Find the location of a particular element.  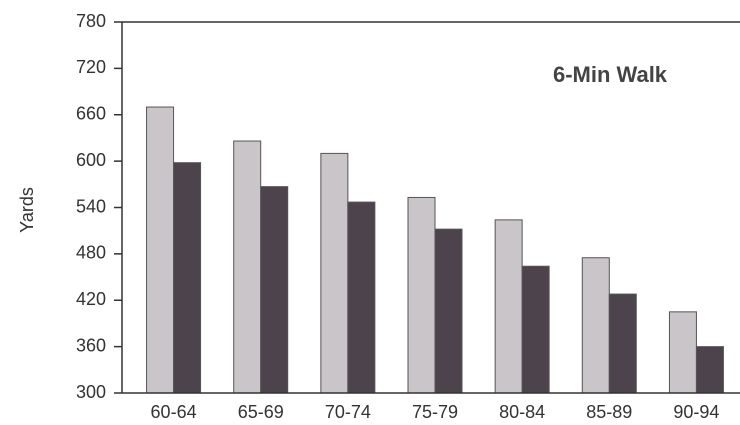

y-tick-label: 300 is located at coordinates (91, 392).